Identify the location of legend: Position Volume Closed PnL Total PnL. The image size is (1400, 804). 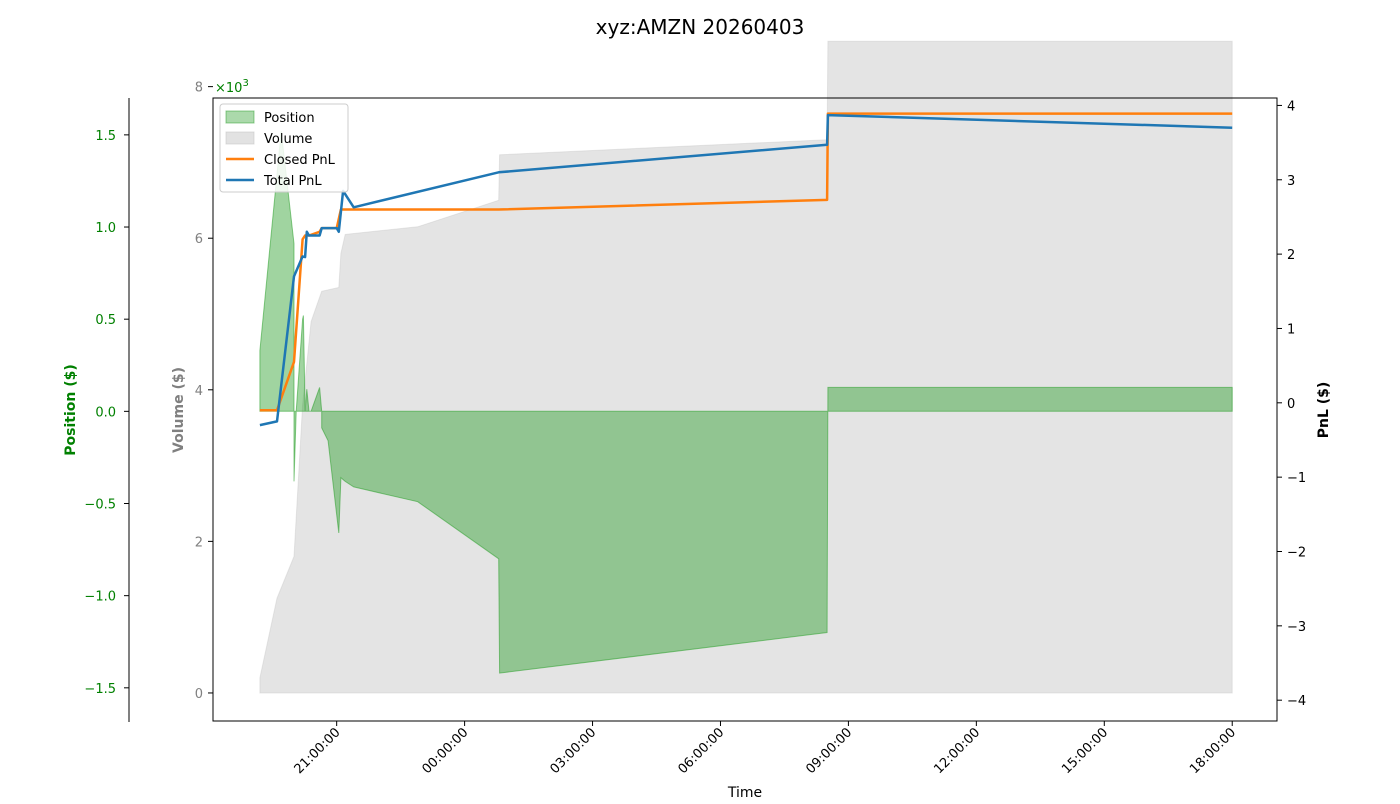
(284, 148).